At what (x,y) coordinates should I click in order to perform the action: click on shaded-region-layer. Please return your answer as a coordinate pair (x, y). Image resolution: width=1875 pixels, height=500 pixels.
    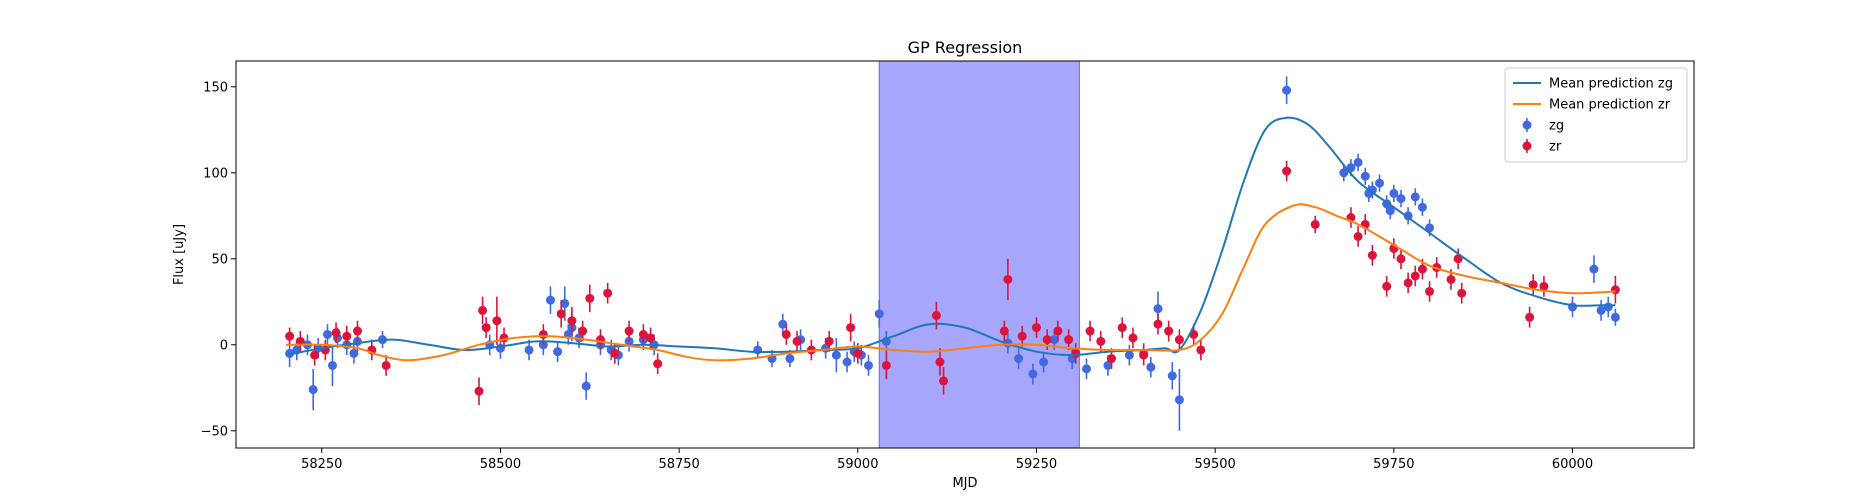
    Looking at the image, I should click on (979, 254).